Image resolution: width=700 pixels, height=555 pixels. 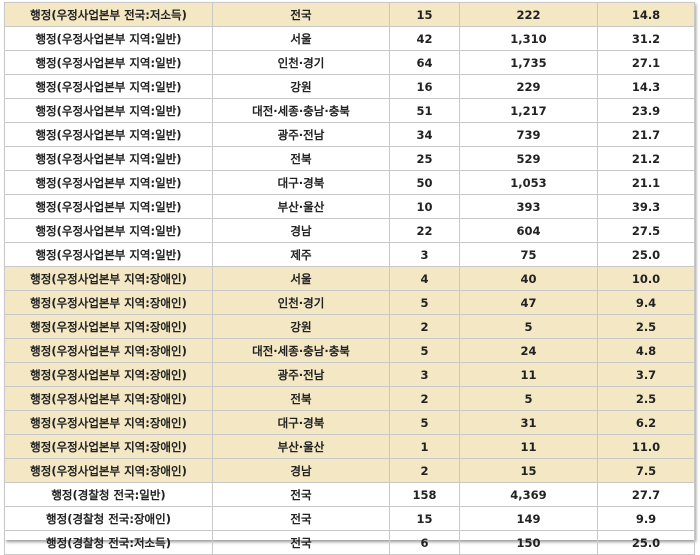 I want to click on competition-rate: 6.2, so click(x=646, y=422).